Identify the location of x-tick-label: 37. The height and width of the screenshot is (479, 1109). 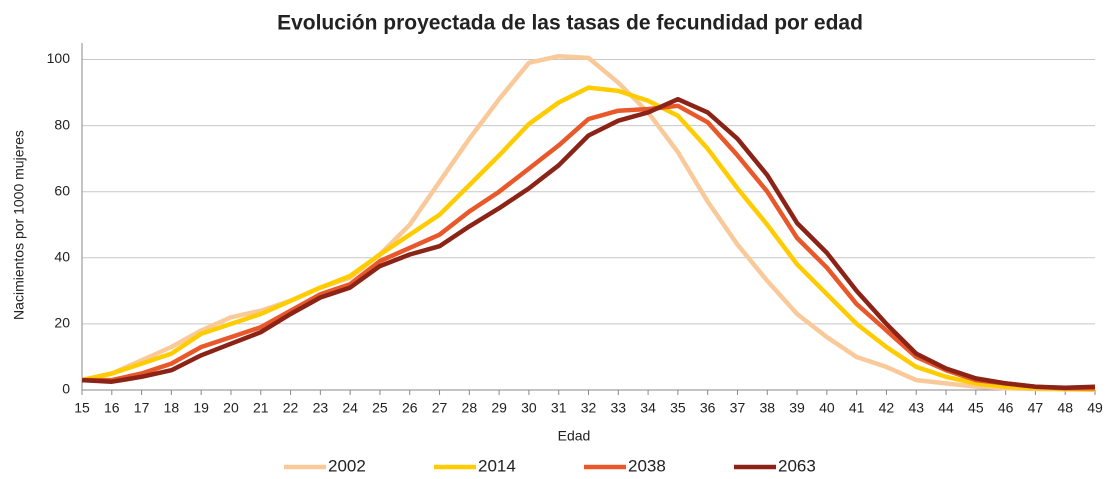
(738, 408).